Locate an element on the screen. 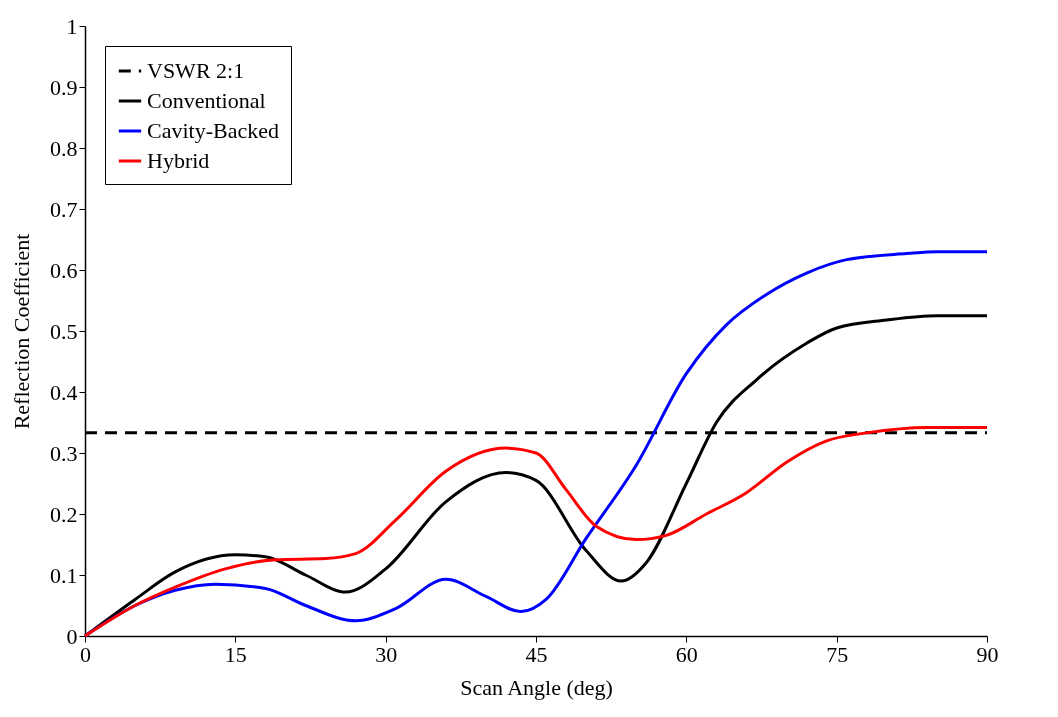  x-tick-label: 45 is located at coordinates (536, 654).